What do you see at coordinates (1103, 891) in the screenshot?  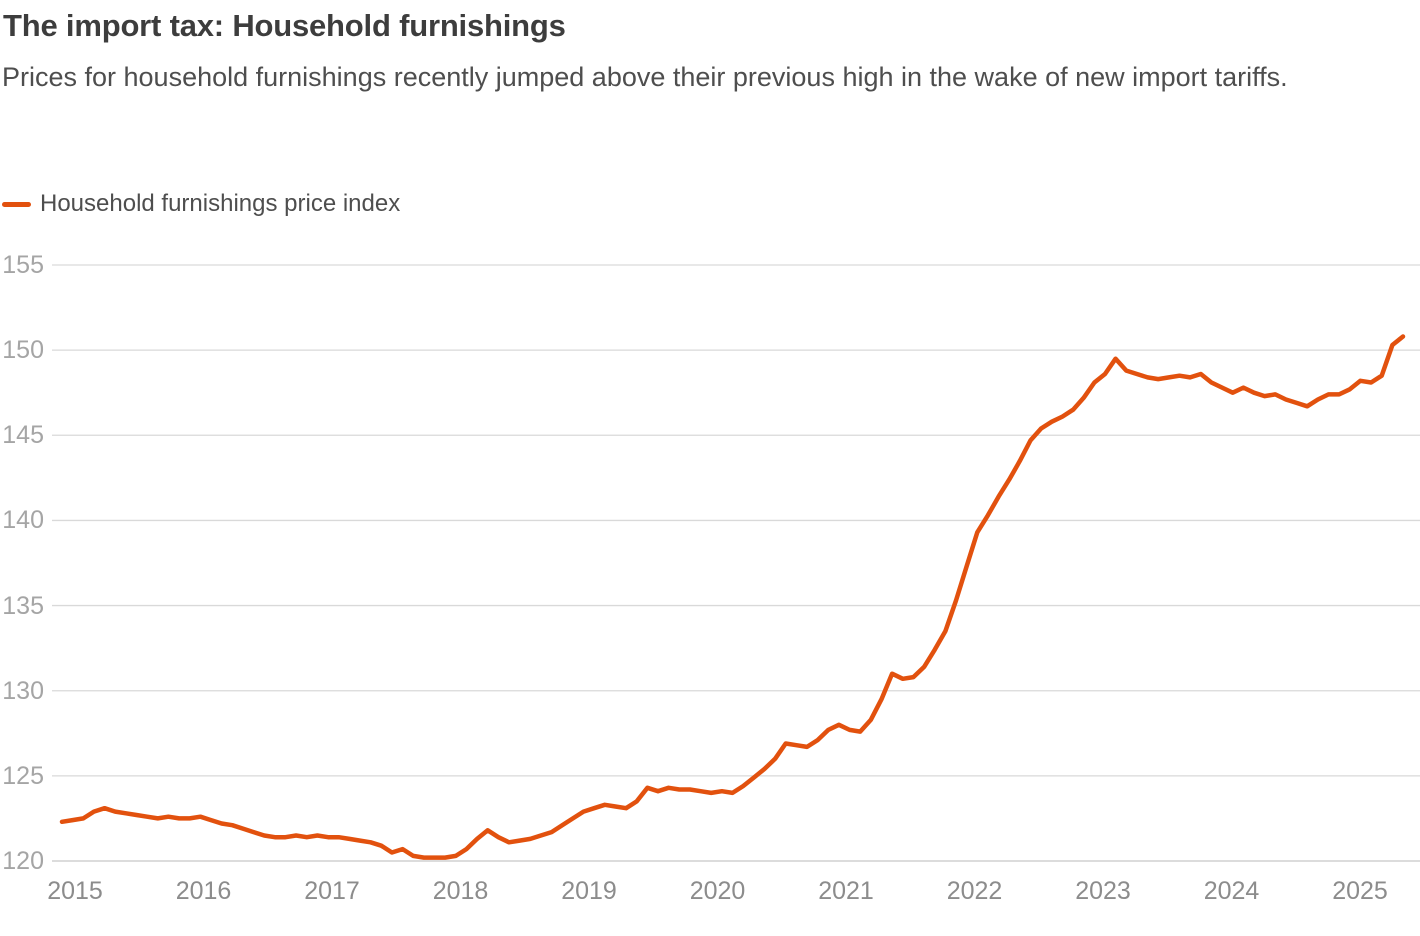 I see `x-axis-tick-label: 2023` at bounding box center [1103, 891].